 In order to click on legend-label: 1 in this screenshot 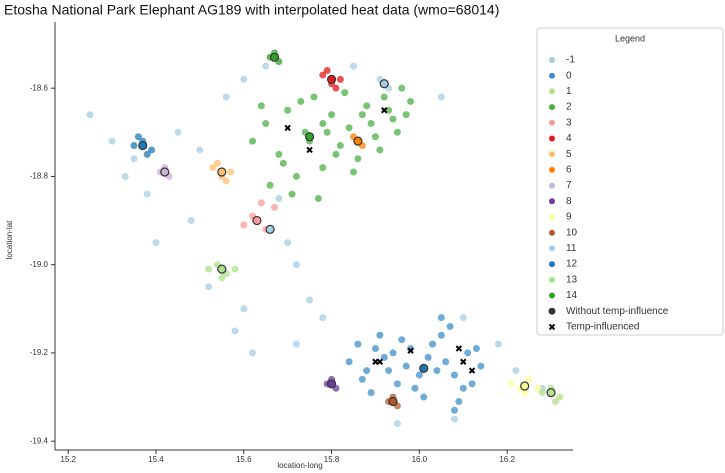, I will do `click(569, 91)`.